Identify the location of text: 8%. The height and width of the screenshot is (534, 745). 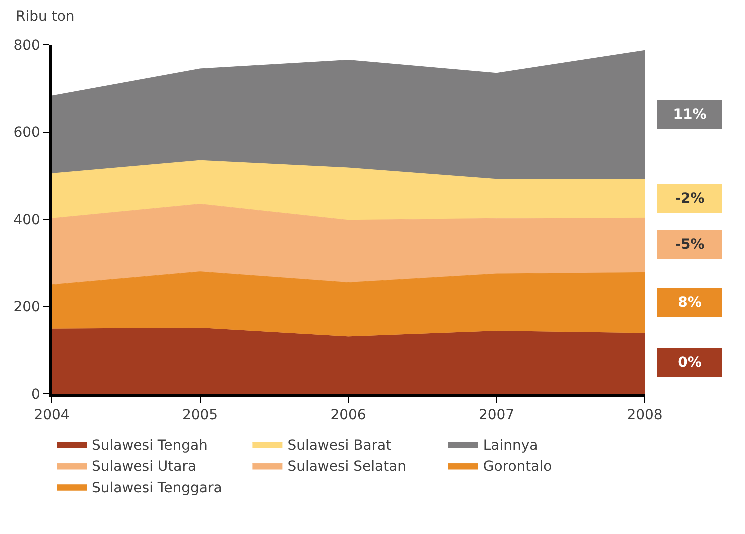
(690, 303).